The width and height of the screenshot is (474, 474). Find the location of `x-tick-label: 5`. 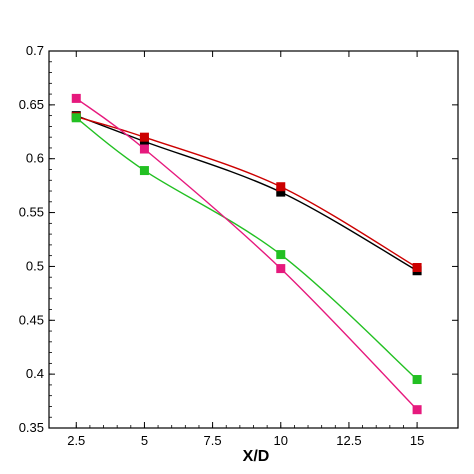

x-tick-label: 5 is located at coordinates (144, 440).